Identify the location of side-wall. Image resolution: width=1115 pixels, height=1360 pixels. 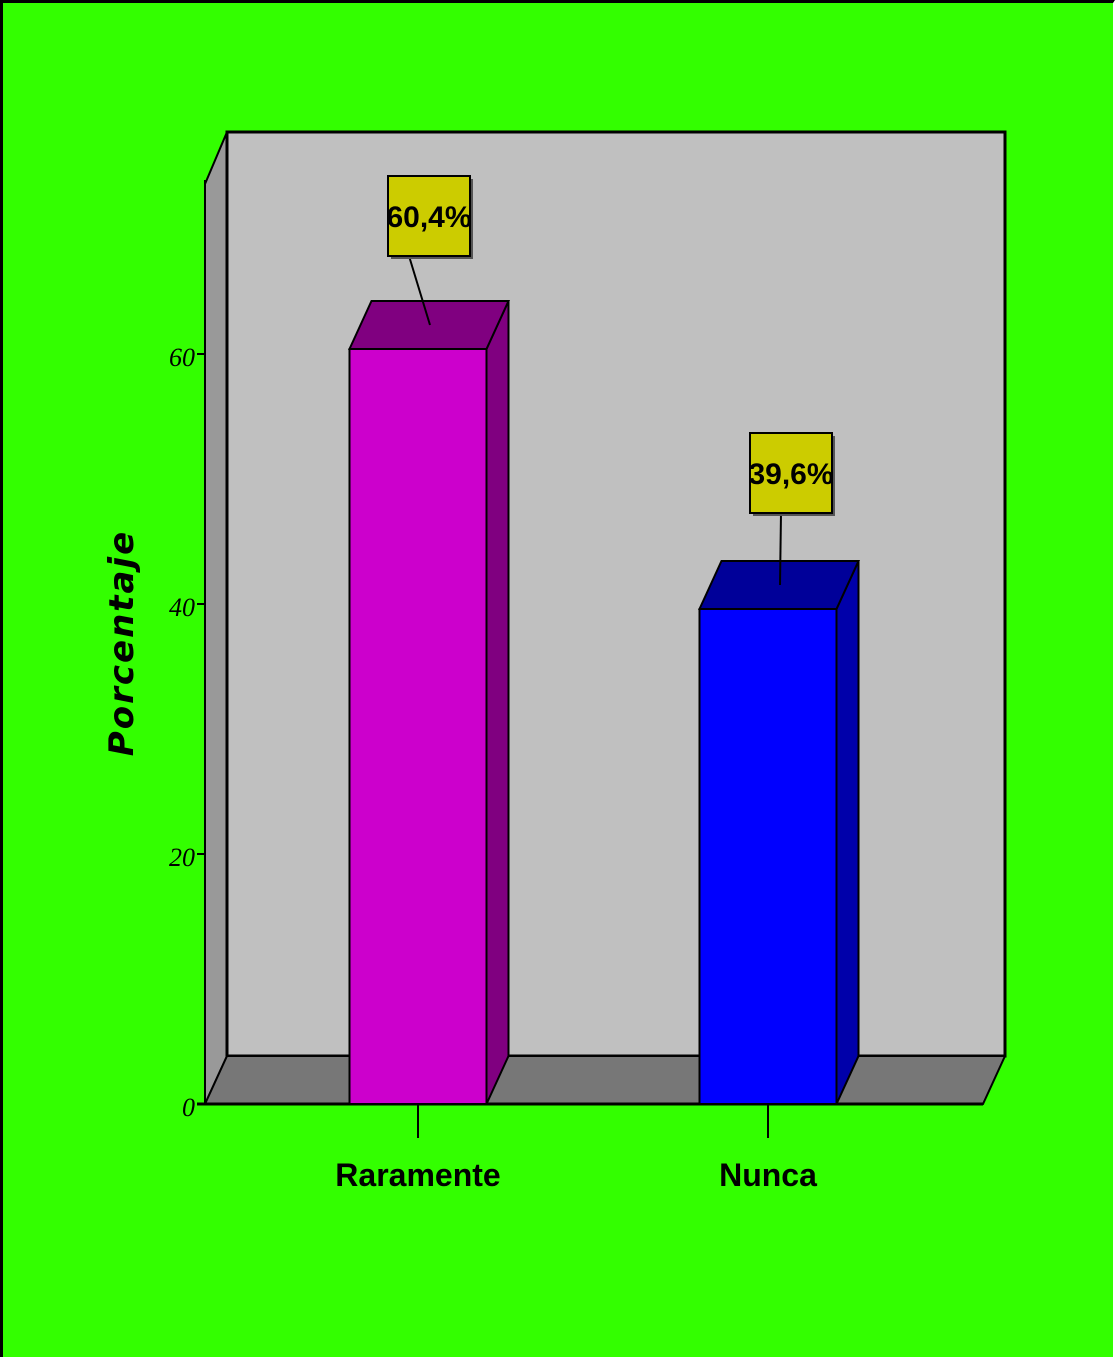
(216, 618).